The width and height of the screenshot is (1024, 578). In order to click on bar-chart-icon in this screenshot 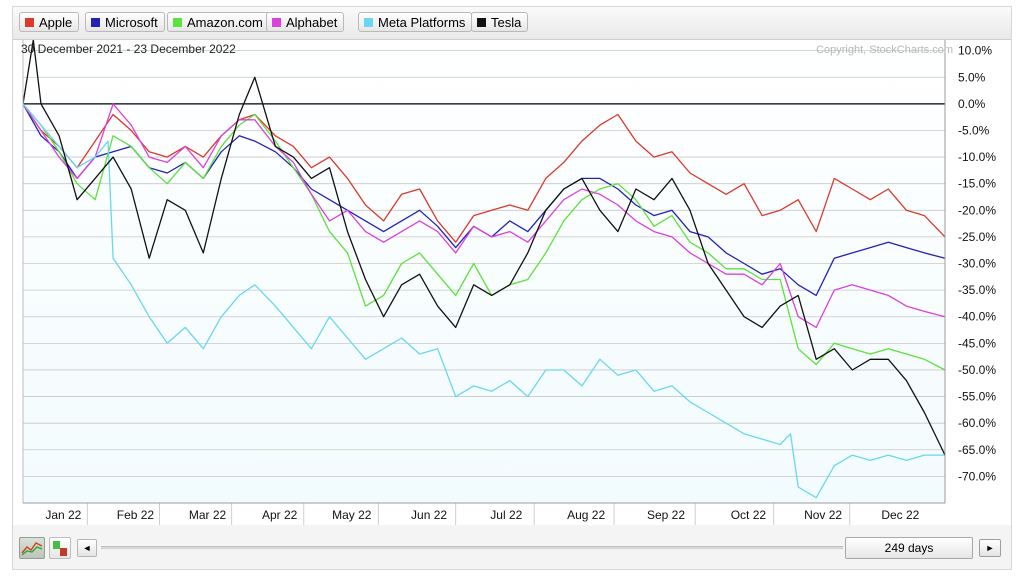, I will do `click(60, 548)`.